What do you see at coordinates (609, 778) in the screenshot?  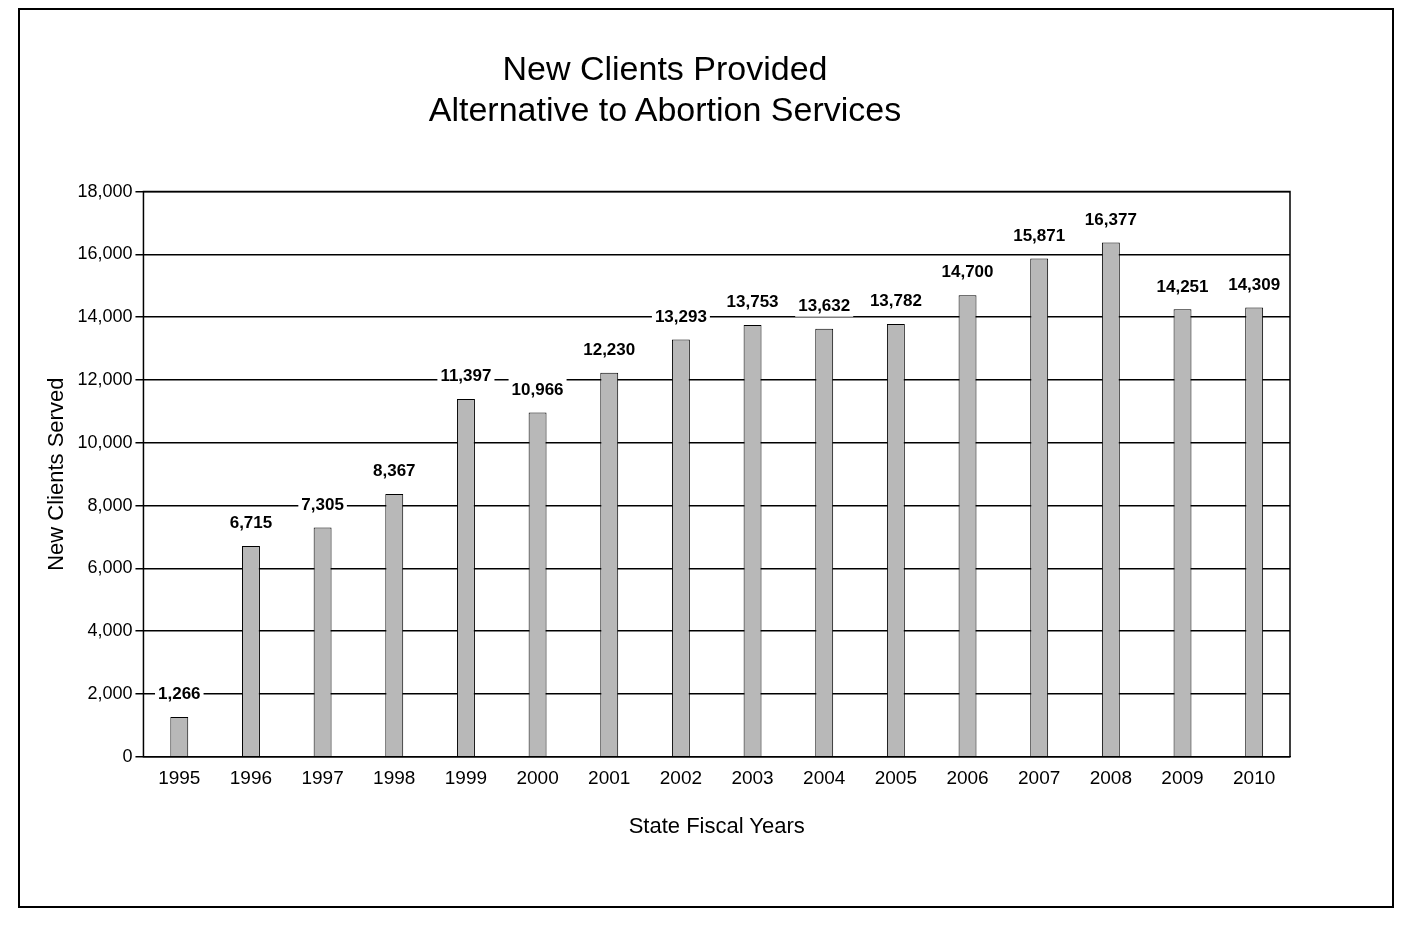 I see `x-tick-label: 2001` at bounding box center [609, 778].